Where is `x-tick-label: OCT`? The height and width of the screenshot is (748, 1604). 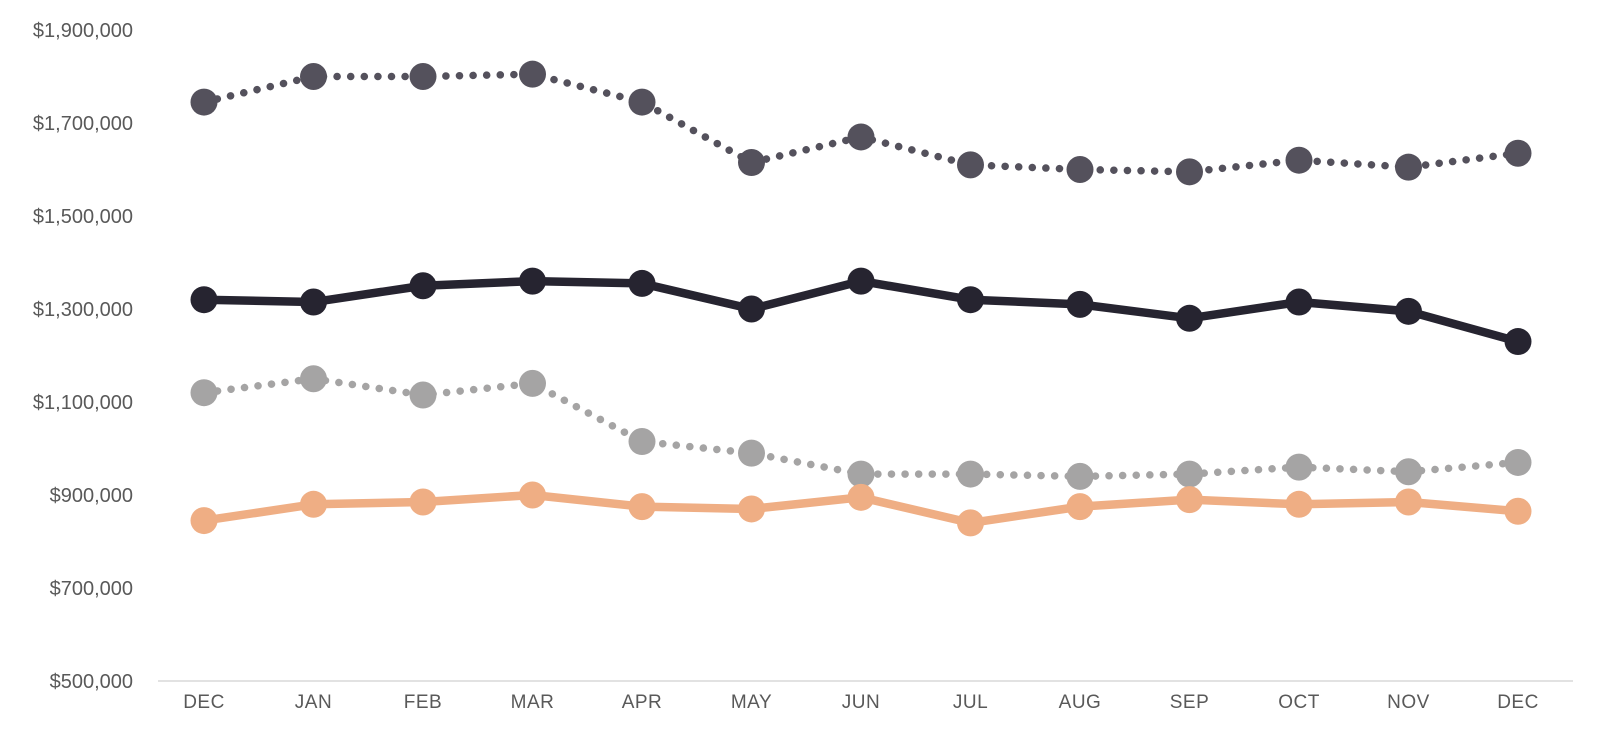 x-tick-label: OCT is located at coordinates (1299, 702).